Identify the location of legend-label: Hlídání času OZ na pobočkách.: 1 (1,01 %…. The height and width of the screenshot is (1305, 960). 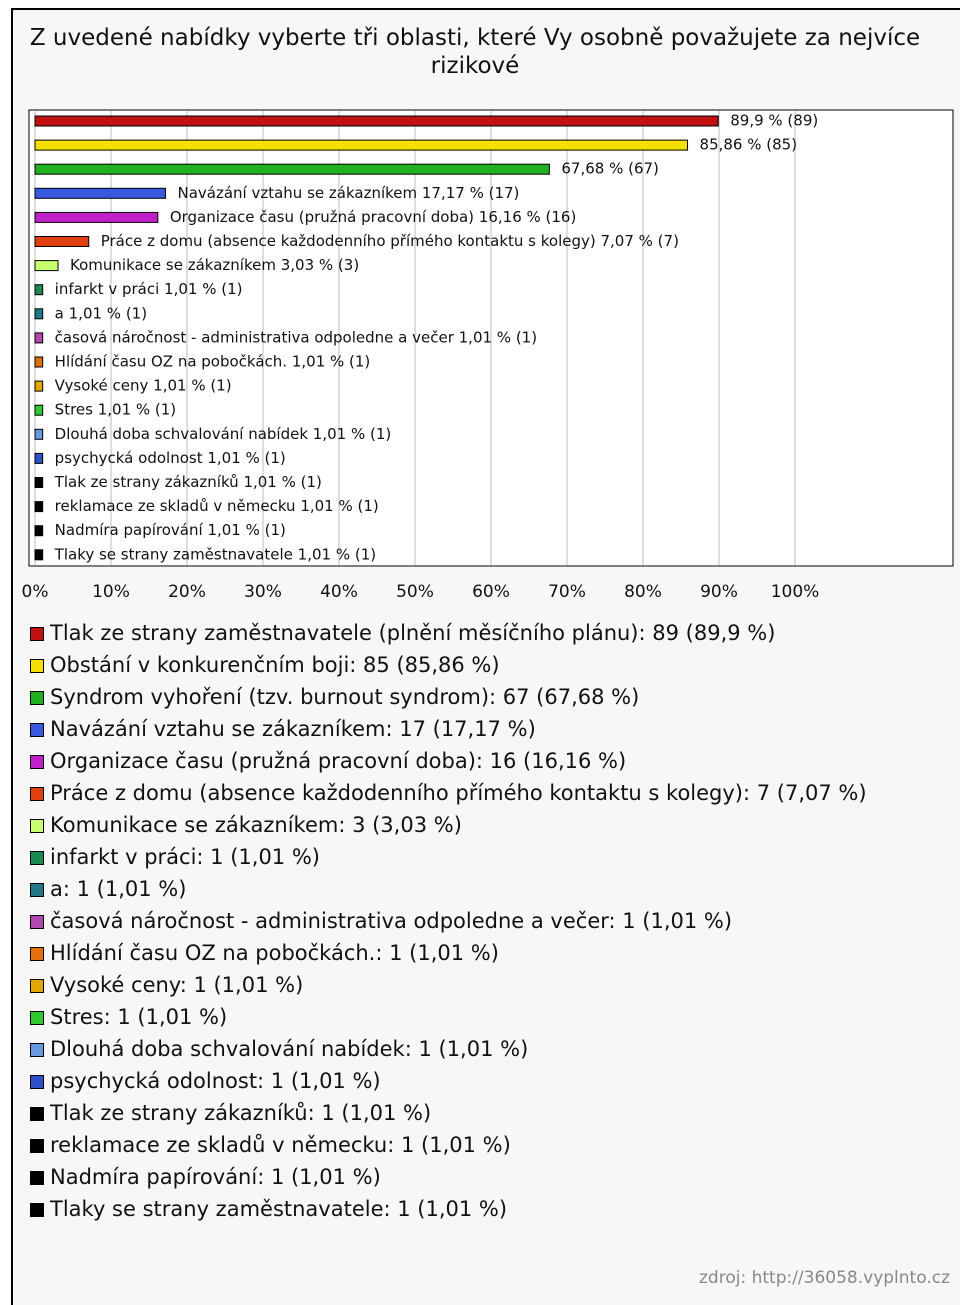
(274, 953).